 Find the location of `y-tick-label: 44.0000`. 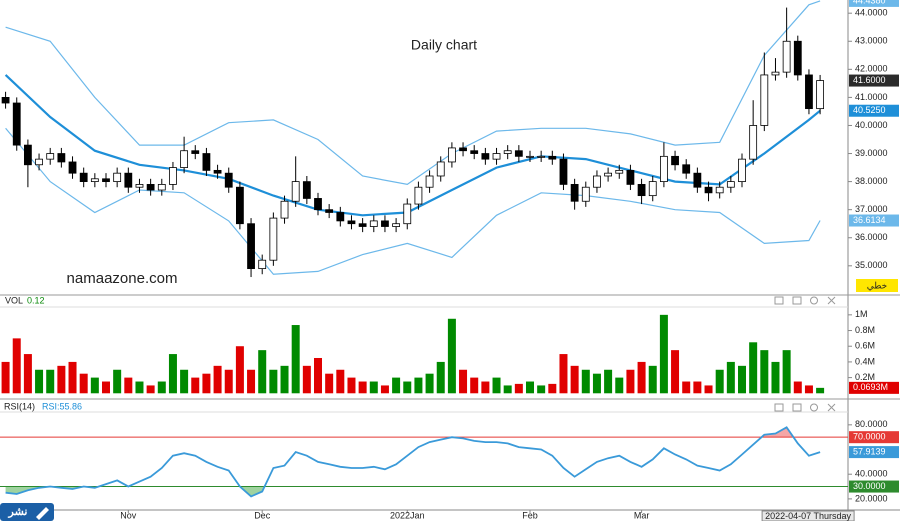

y-tick-label: 44.0000 is located at coordinates (871, 13).